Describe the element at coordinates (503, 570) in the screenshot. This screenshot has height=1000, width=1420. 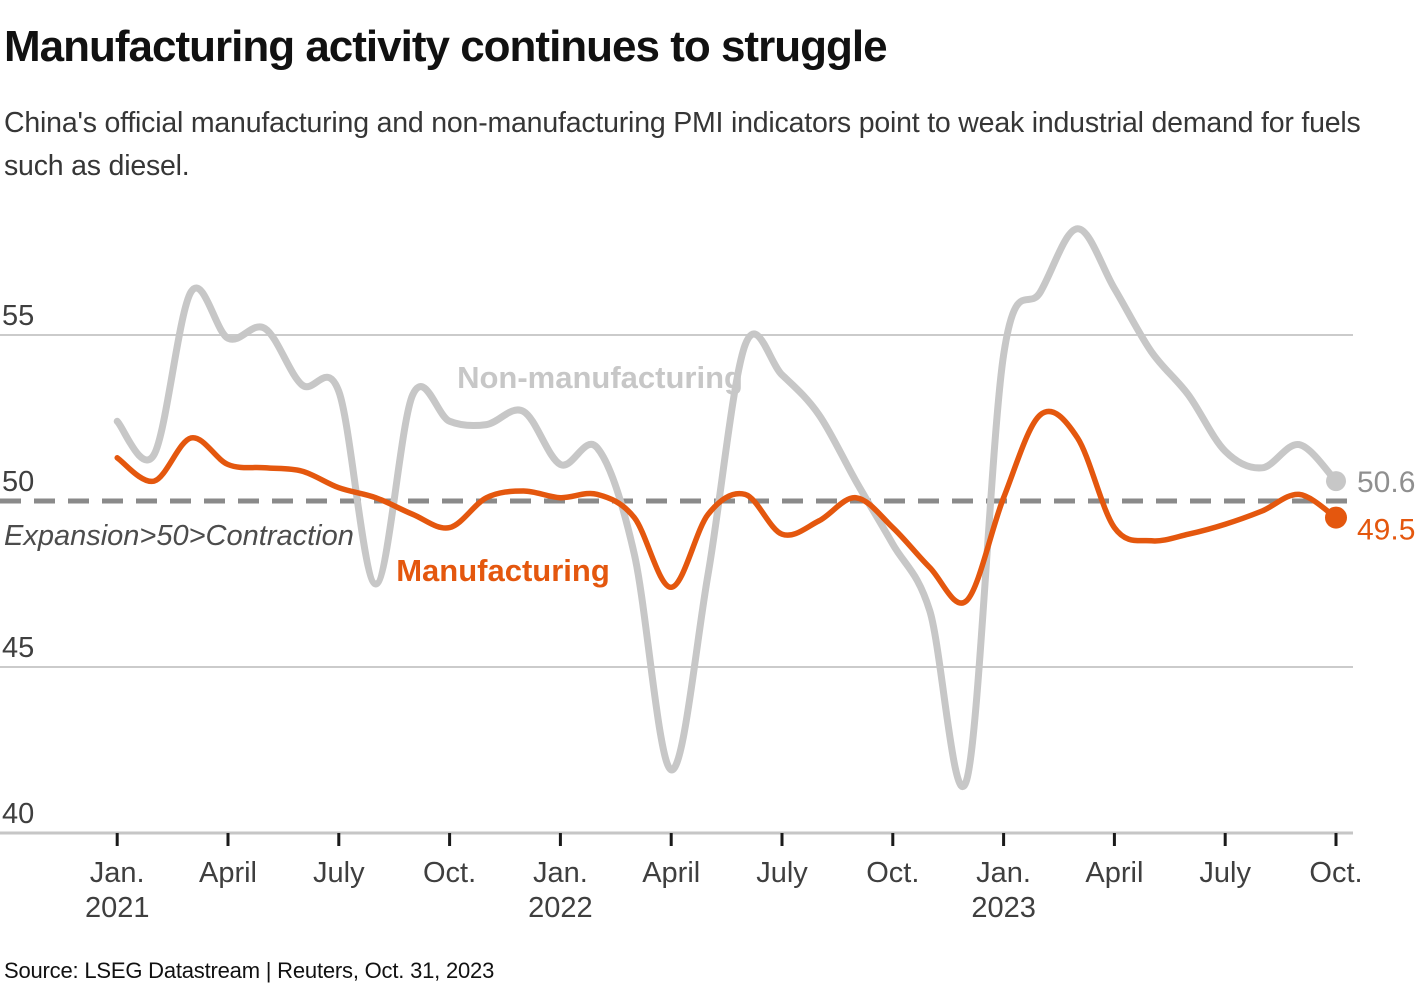
I see `label-manufacturing: Manufacturing` at that location.